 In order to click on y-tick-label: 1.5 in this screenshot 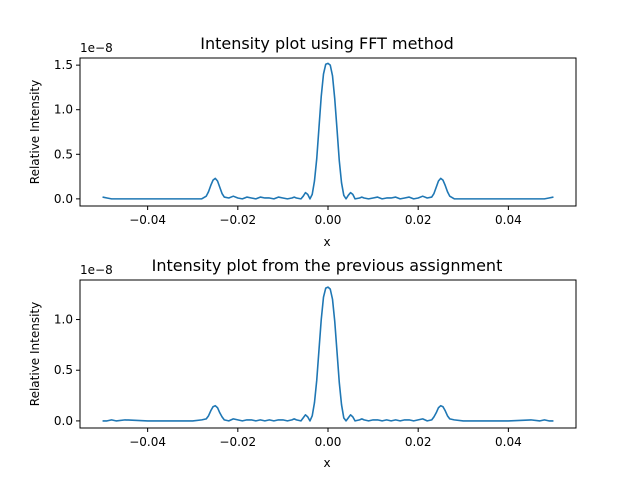, I will do `click(63, 65)`.